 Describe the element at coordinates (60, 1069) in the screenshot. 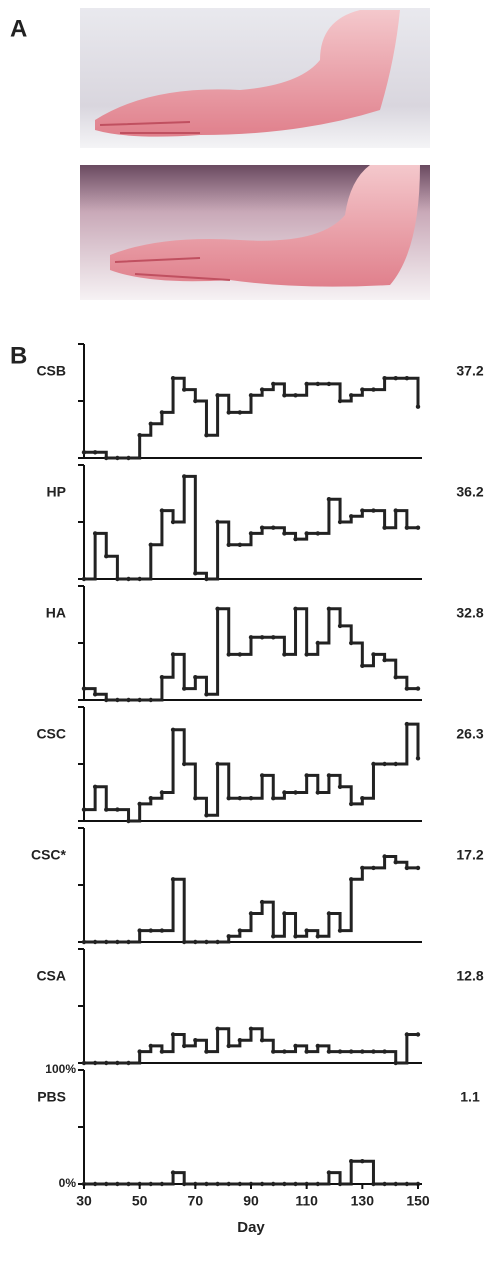

I see `y-tick-label: 100%` at that location.